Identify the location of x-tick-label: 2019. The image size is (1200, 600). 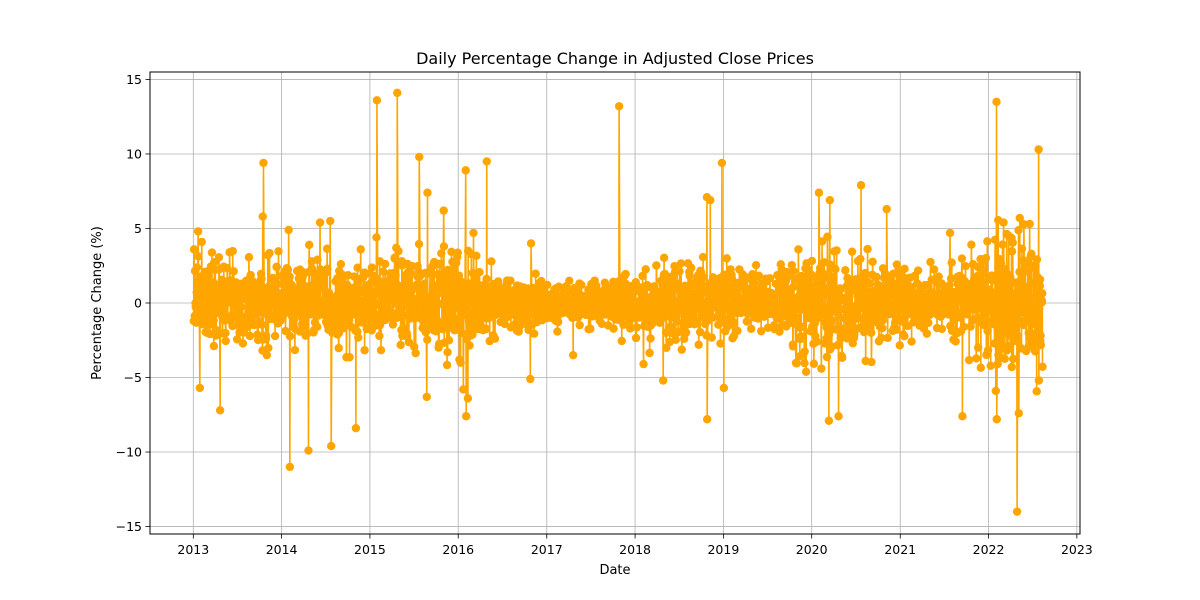
(723, 549).